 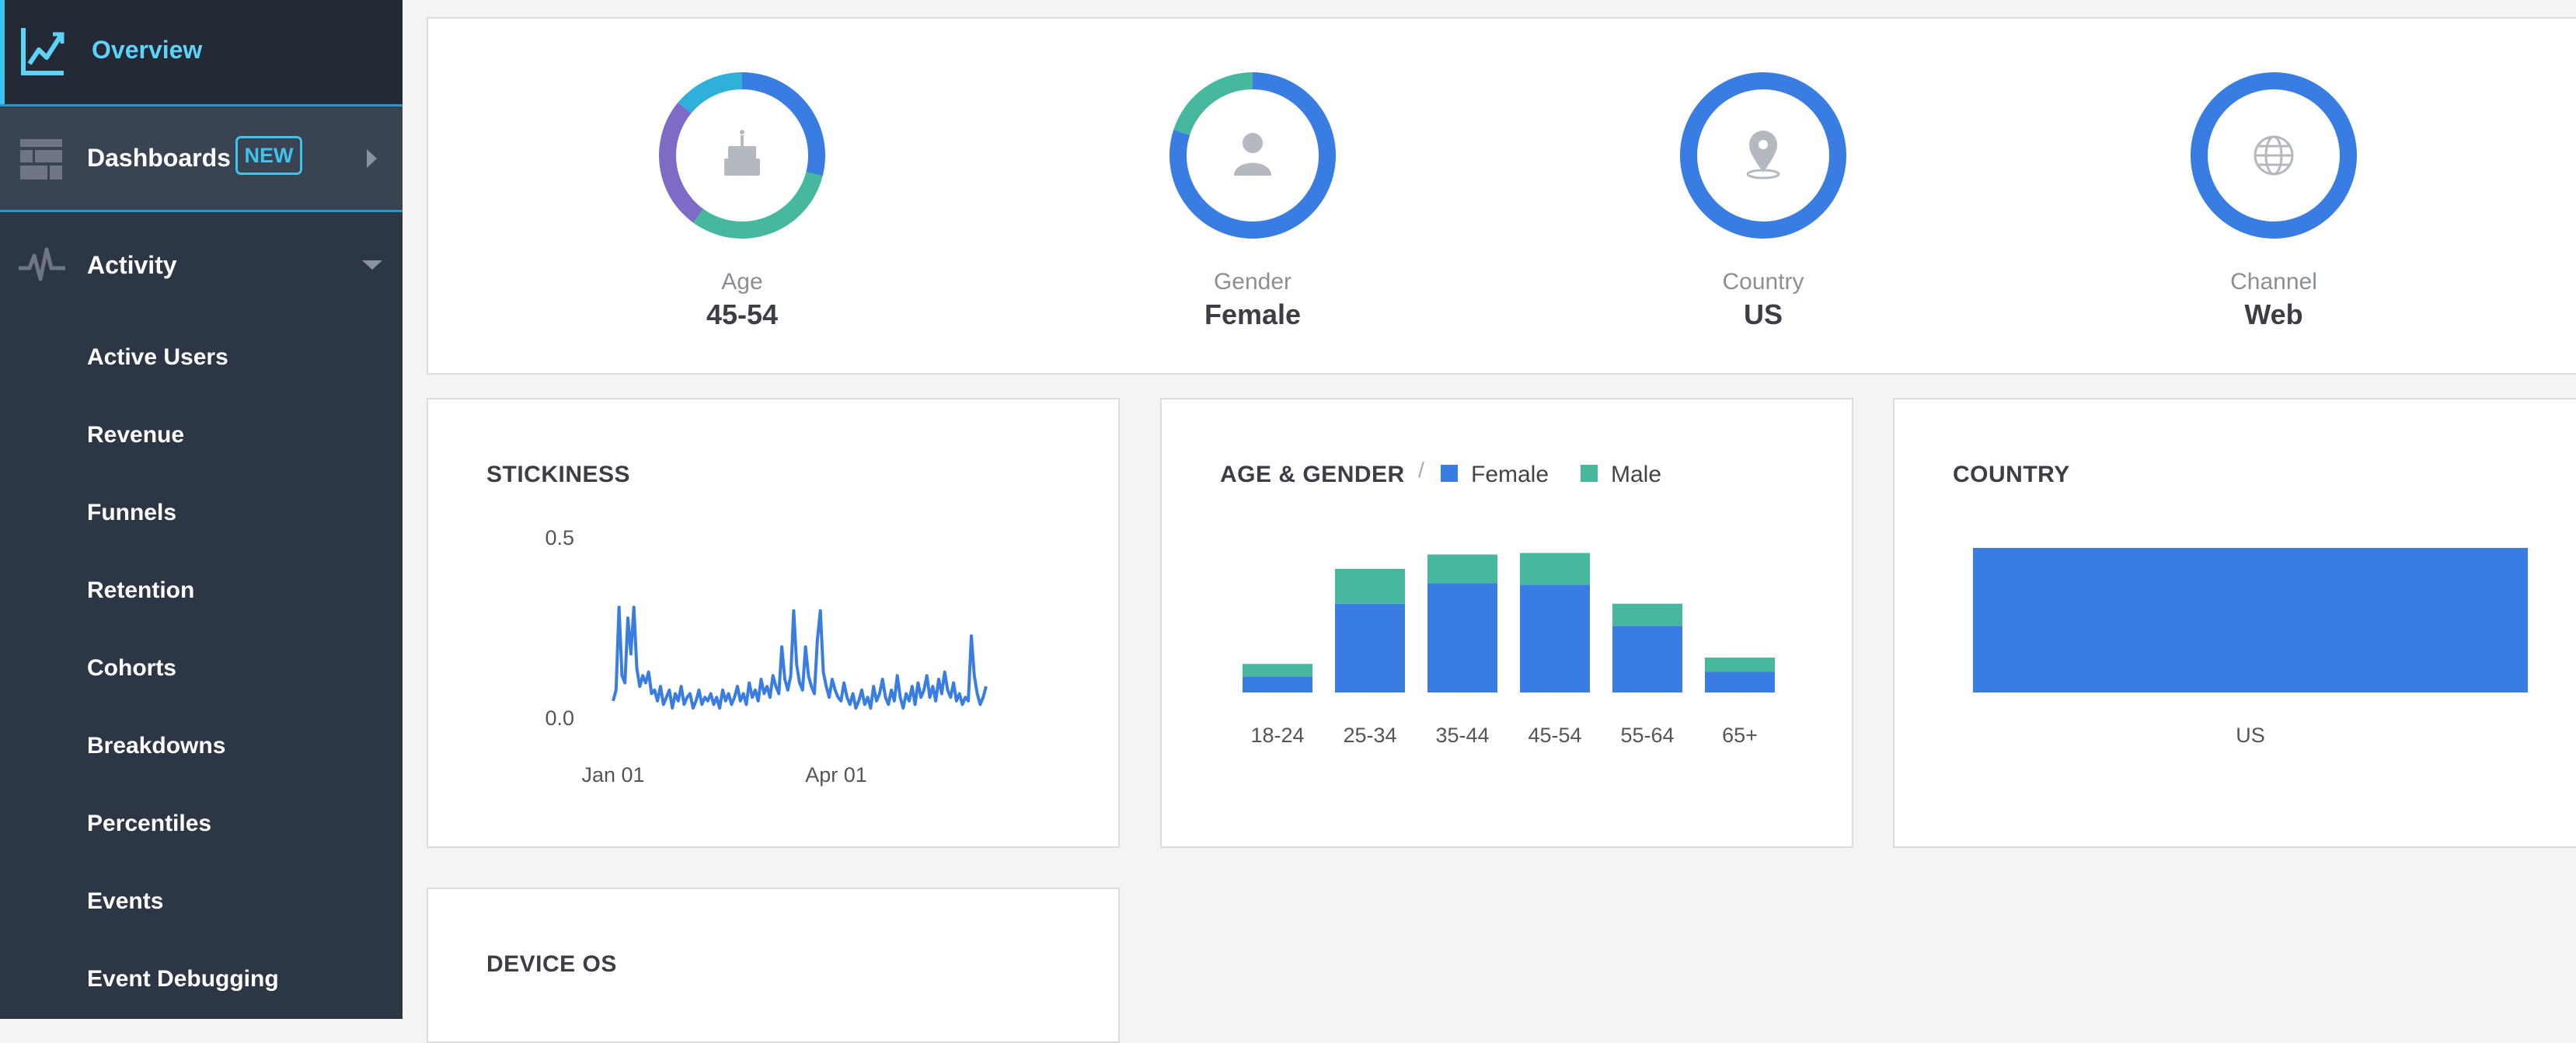 What do you see at coordinates (149, 823) in the screenshot?
I see `sidebar-item-percentiles: Percentiles` at bounding box center [149, 823].